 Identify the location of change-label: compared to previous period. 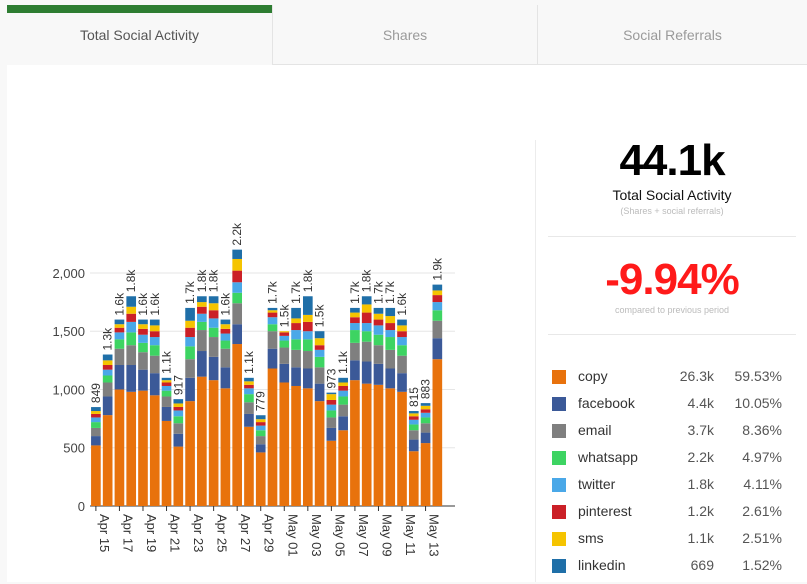
(672, 310).